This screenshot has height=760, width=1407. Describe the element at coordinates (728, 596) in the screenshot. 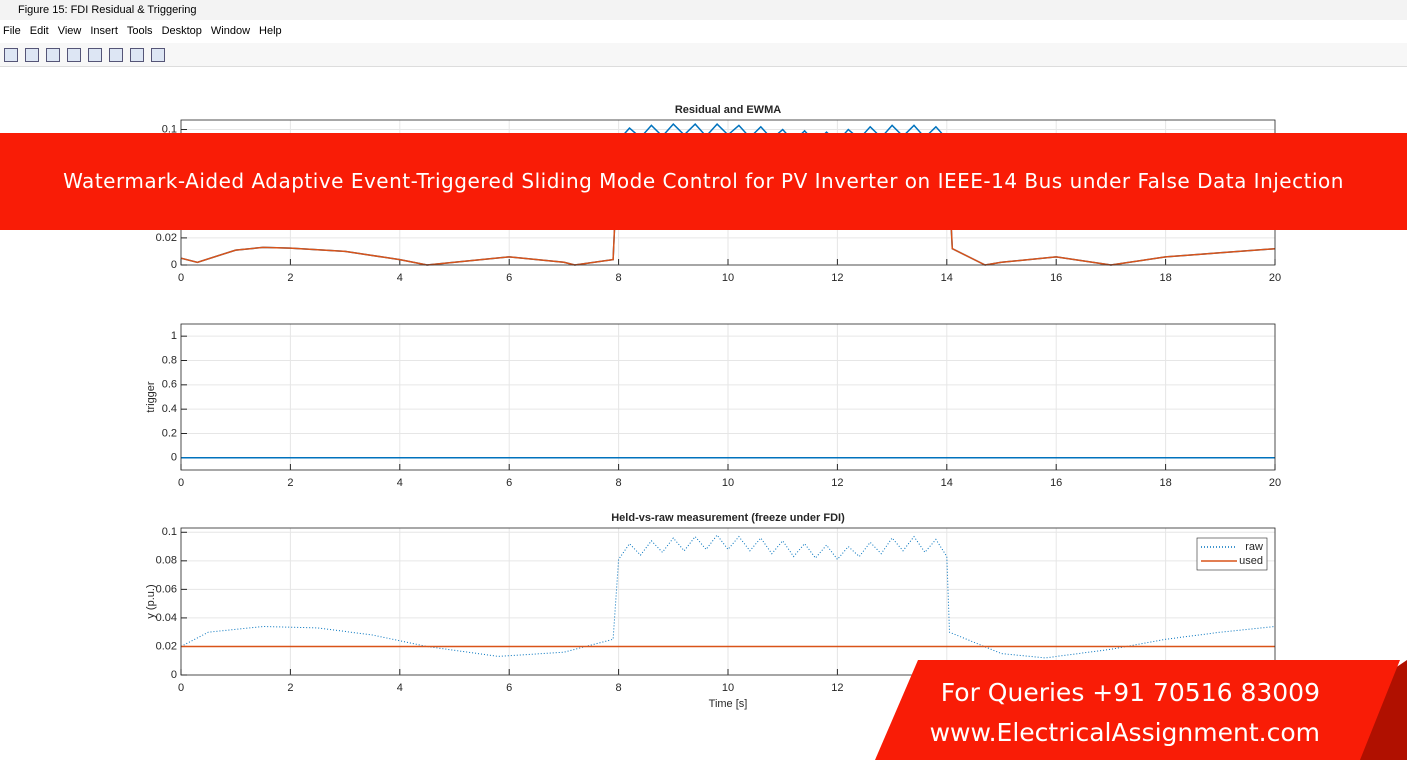

I see `data-line` at that location.